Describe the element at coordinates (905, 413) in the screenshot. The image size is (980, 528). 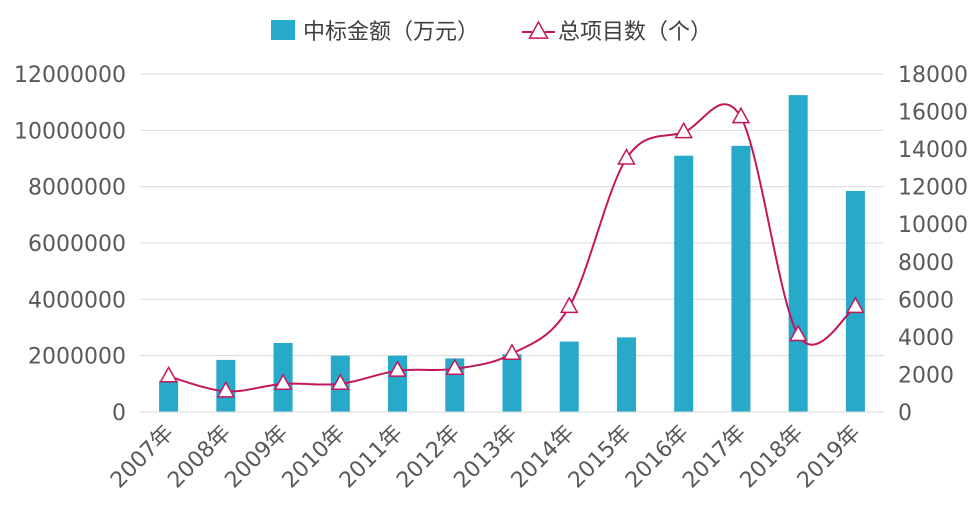
I see `right-axis-tick-label: 0` at that location.